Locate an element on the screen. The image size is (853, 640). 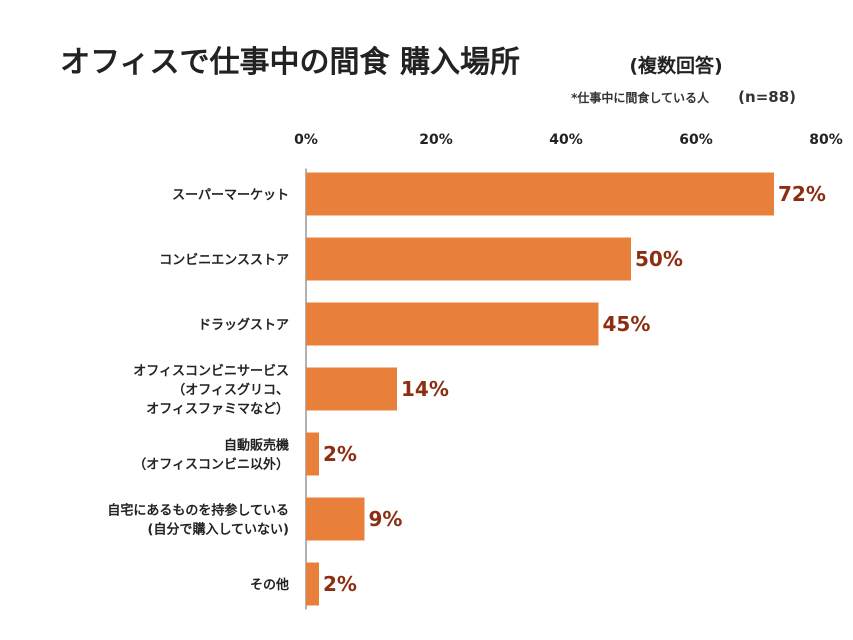
bar-value-label: 50% is located at coordinates (659, 259).